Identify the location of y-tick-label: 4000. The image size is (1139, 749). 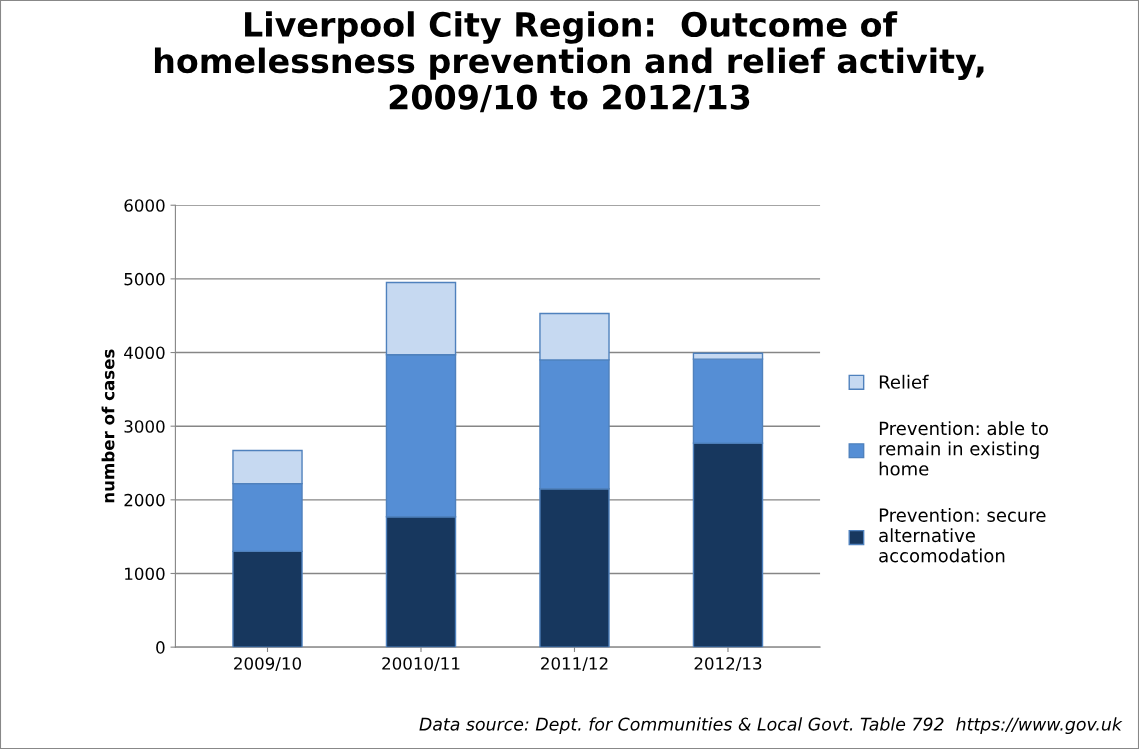
(144, 353).